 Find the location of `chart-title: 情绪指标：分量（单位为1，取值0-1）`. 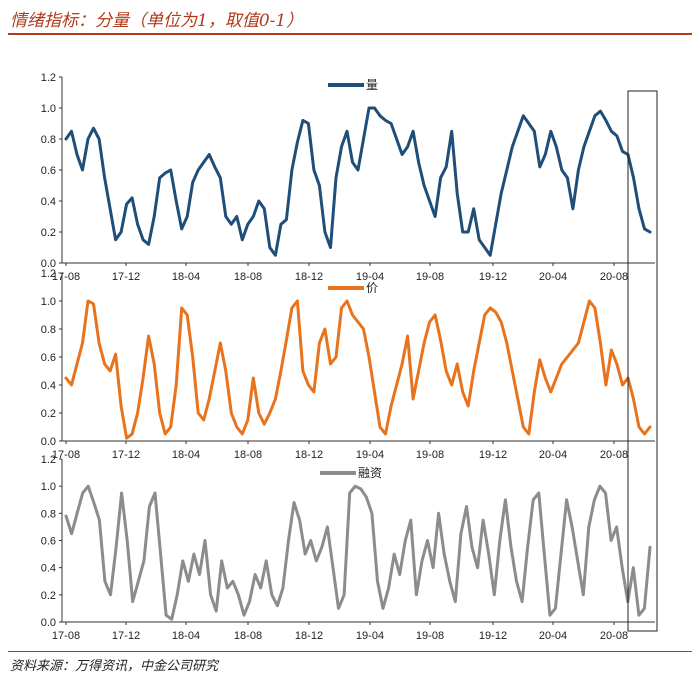

chart-title: 情绪指标：分量（单位为1，取值0-1） is located at coordinates (157, 21).